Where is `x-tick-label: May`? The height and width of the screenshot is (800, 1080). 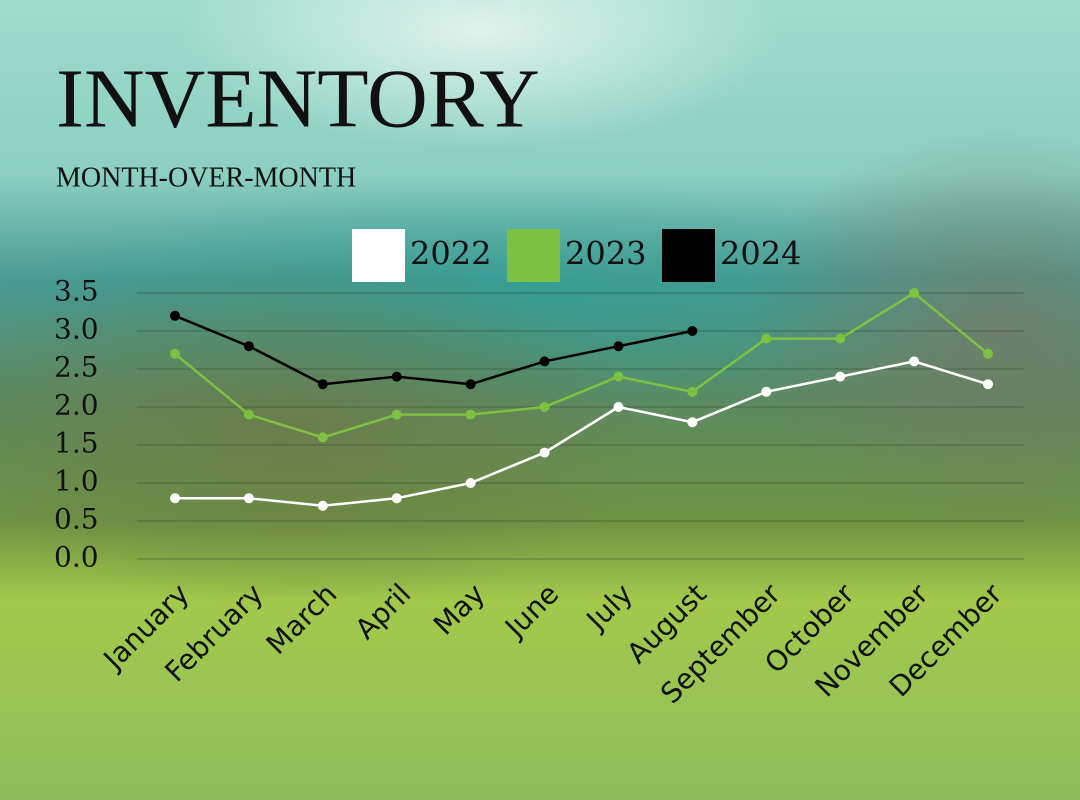
x-tick-label: May is located at coordinates (459, 609).